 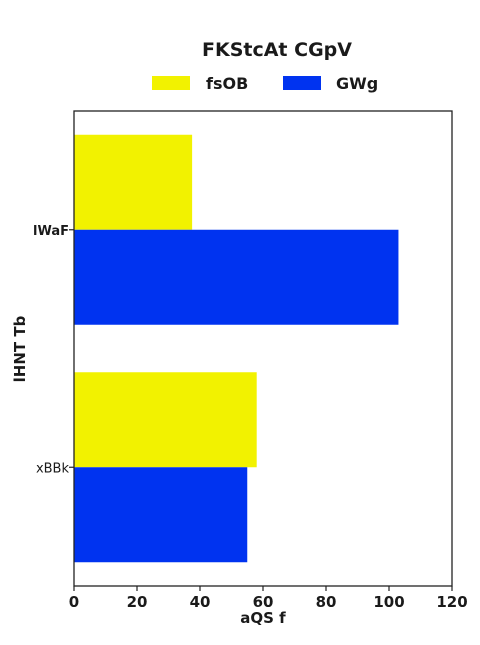 What do you see at coordinates (326, 602) in the screenshot?
I see `x-tick-label: 80` at bounding box center [326, 602].